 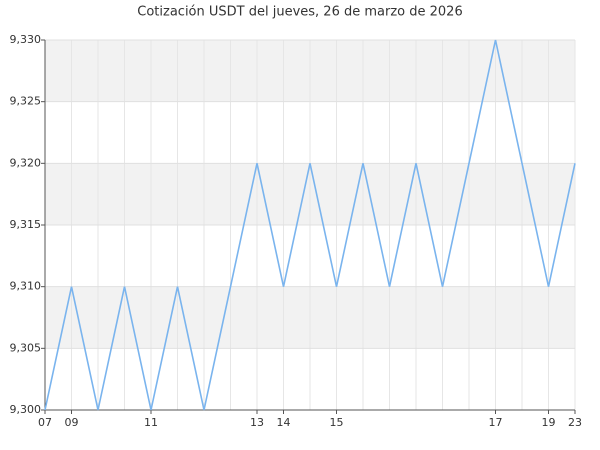 I want to click on y-tick-label: 9,305, so click(x=26, y=347).